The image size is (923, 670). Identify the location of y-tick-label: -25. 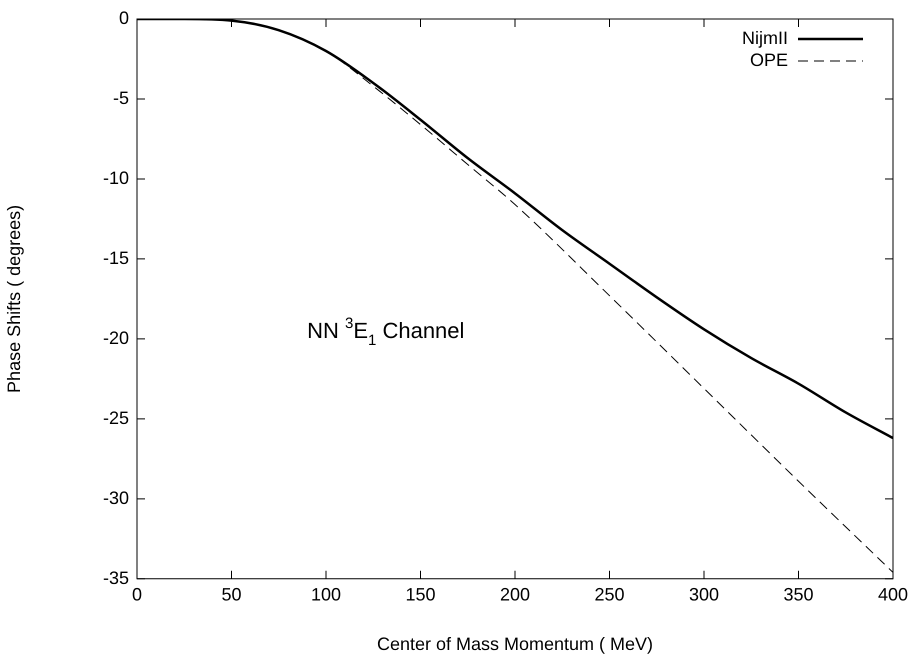
(115, 418).